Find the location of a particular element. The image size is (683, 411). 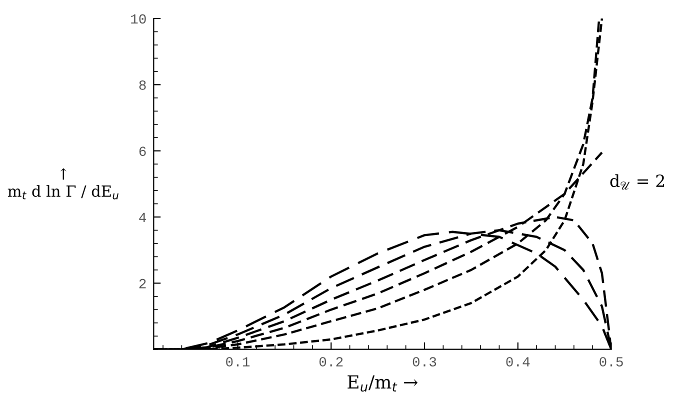

y-tick-label: 2 is located at coordinates (142, 283).